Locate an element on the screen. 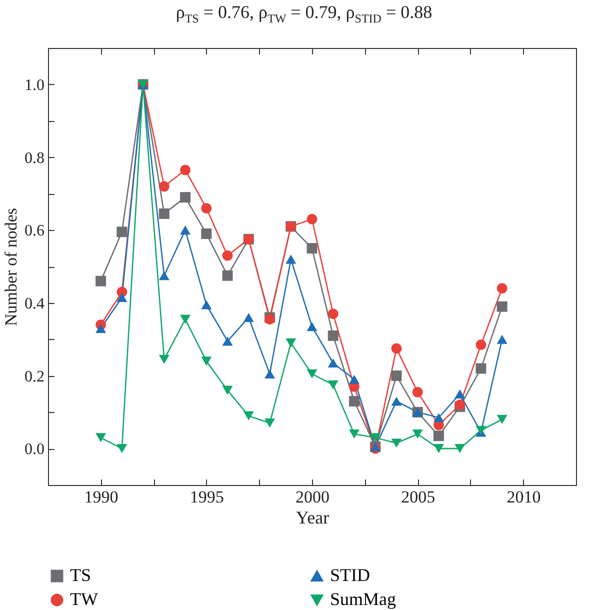 The height and width of the screenshot is (610, 608). chart-title: ρ$_{TS}$ = 0.76, ρ$_{TW}$ = 0.79, ρ$_{STID}$ = 0.88 is located at coordinates (304, 14).